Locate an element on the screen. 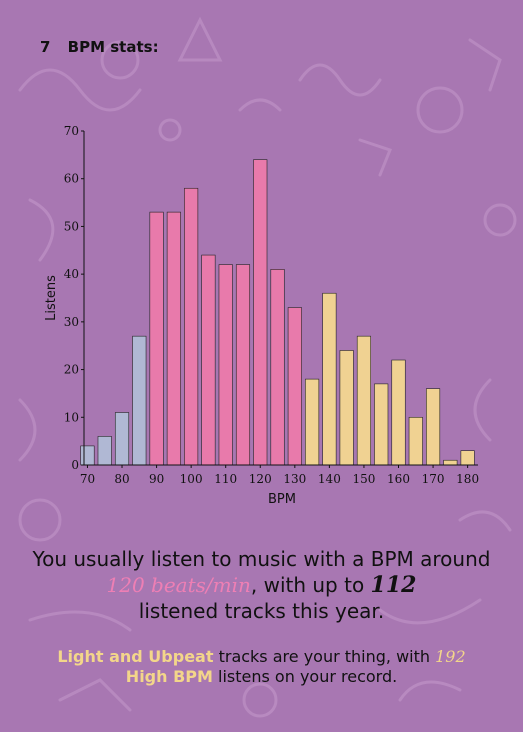  x-tick-label: 80 is located at coordinates (121, 479).